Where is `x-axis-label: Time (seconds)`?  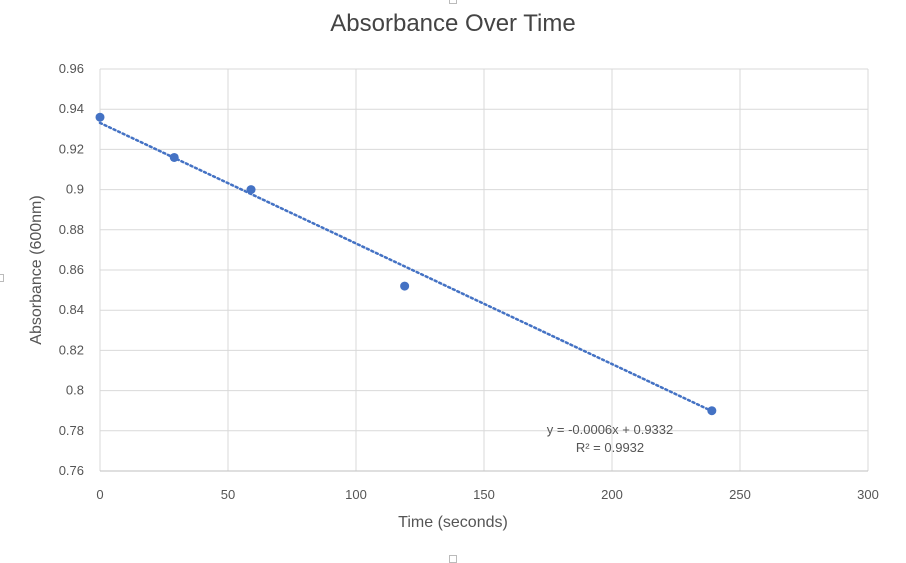
x-axis-label: Time (seconds) is located at coordinates (453, 522).